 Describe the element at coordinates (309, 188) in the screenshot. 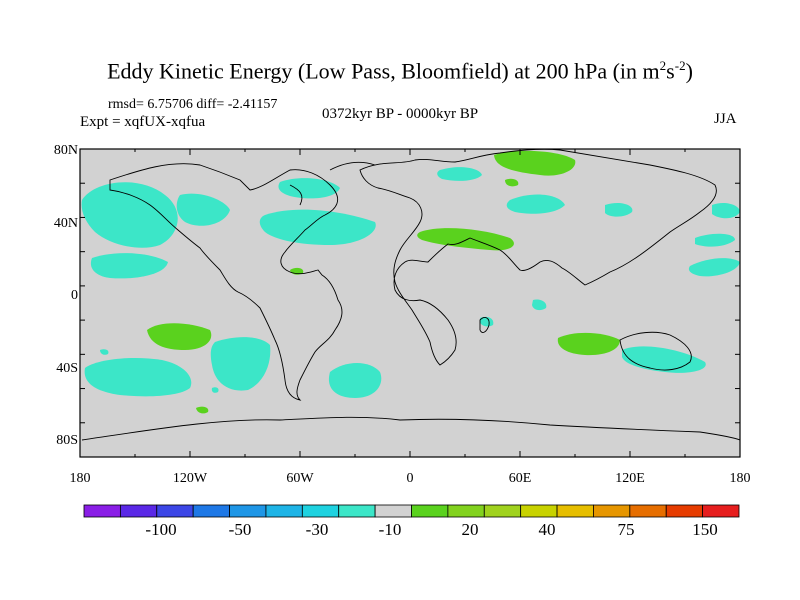

I see `neg-patch-hudson` at that location.